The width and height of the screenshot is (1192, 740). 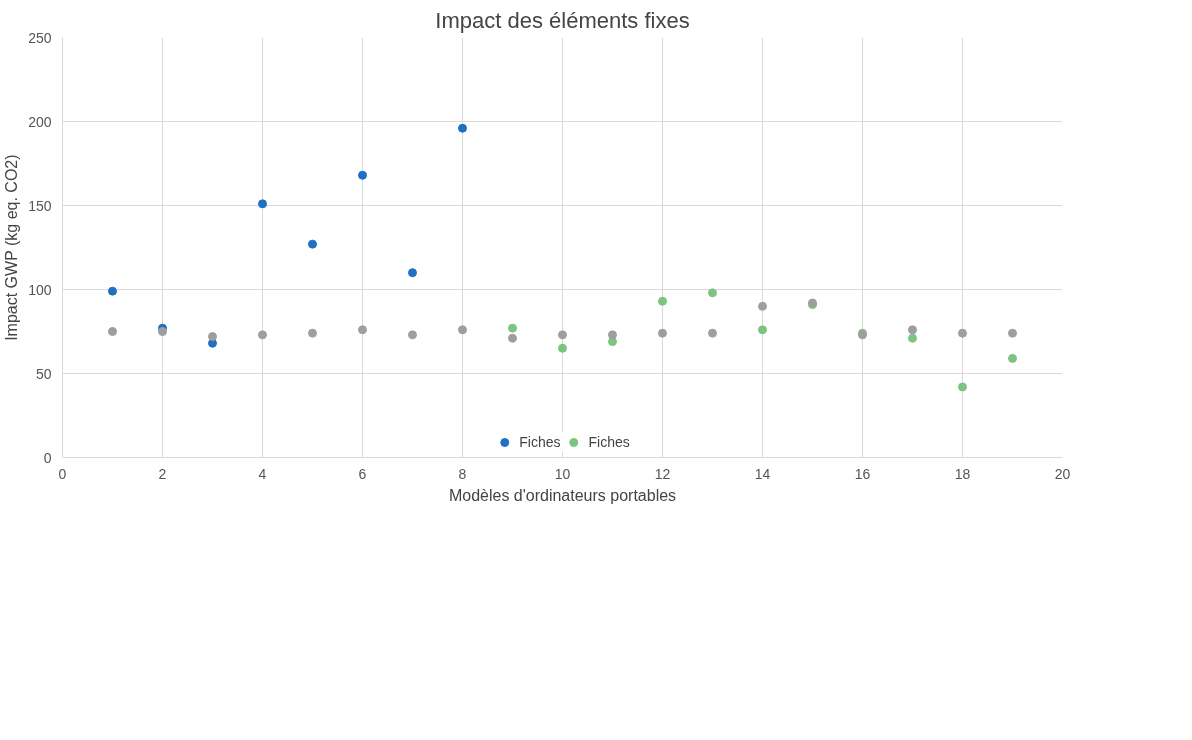 I want to click on y-tick-label: 150, so click(x=40, y=205).